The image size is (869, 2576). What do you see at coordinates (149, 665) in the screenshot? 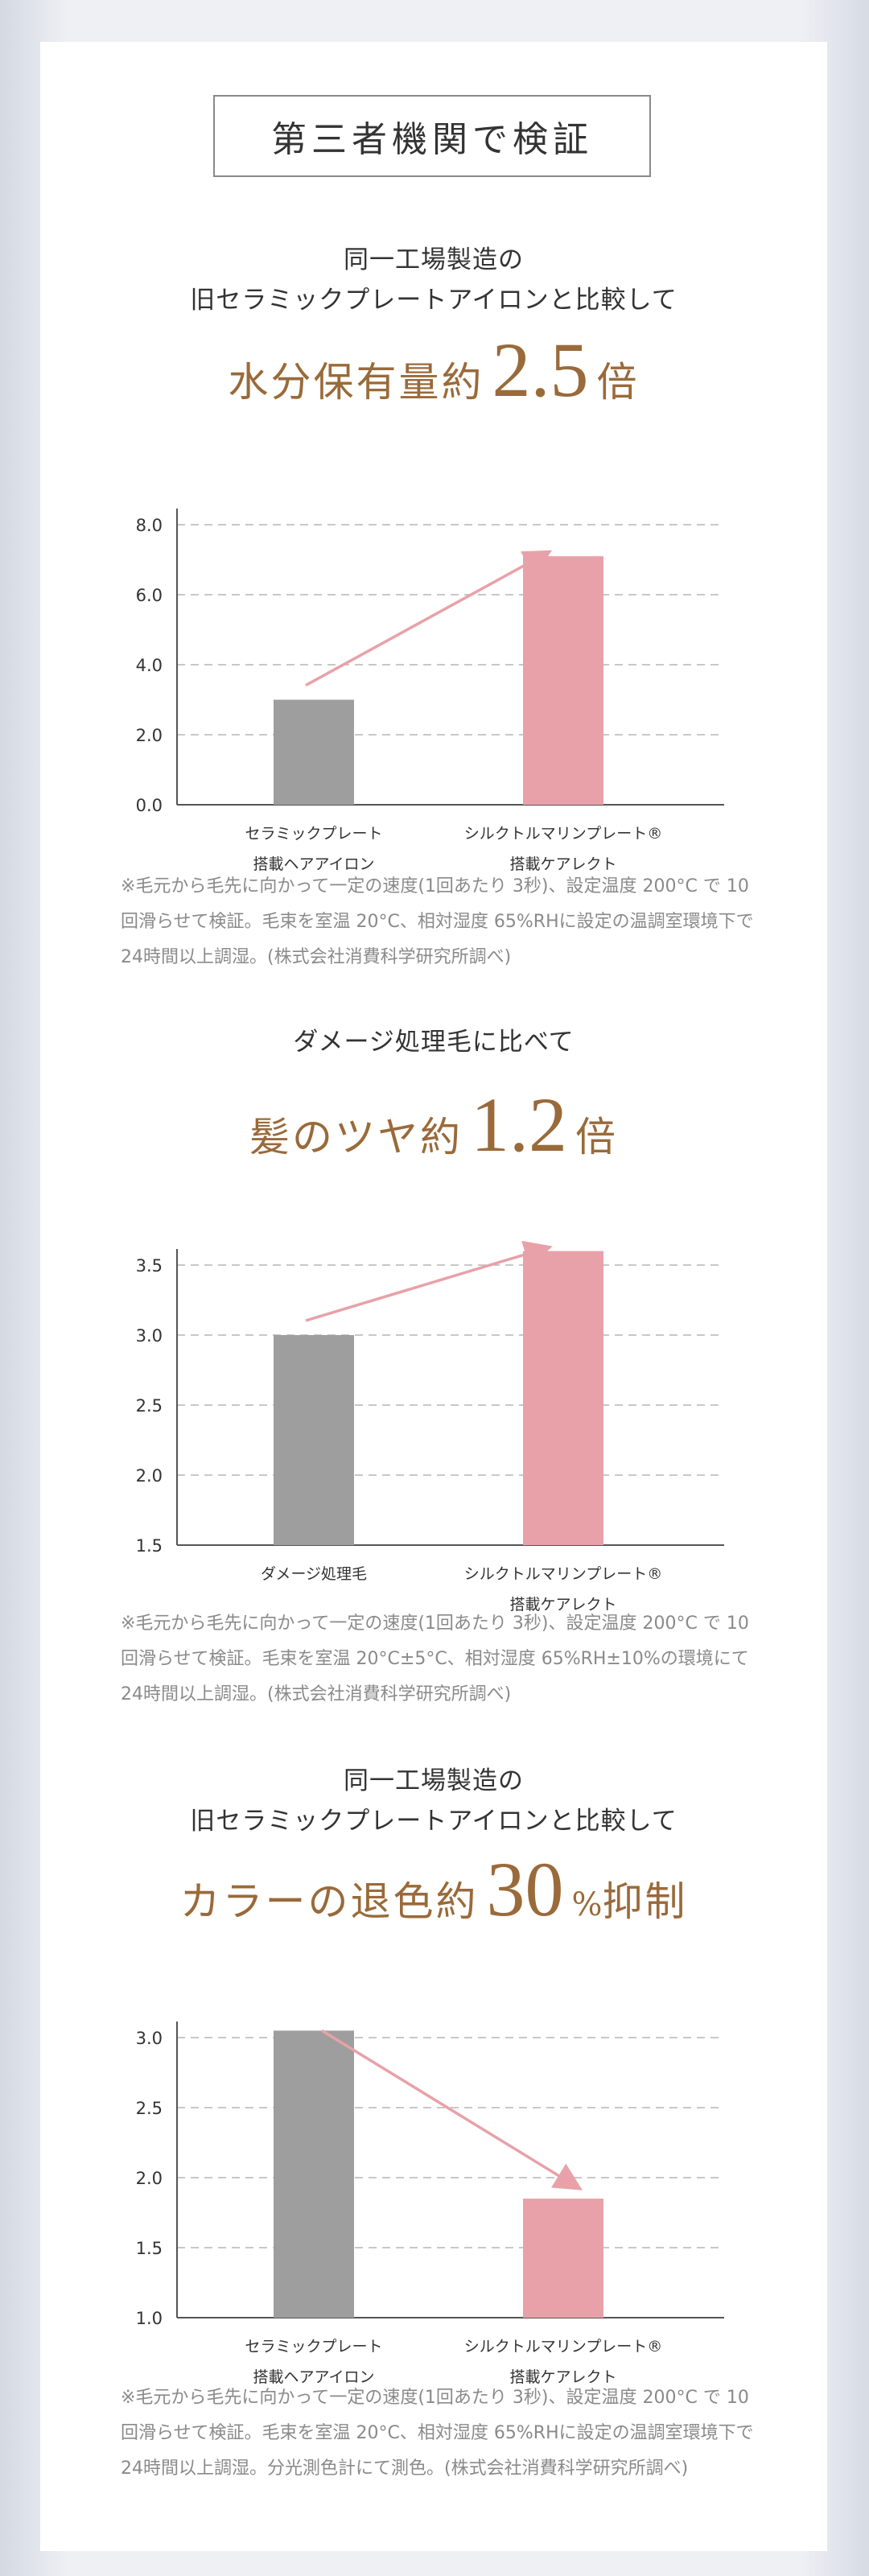
I see `y-tick-label: 4.0` at bounding box center [149, 665].